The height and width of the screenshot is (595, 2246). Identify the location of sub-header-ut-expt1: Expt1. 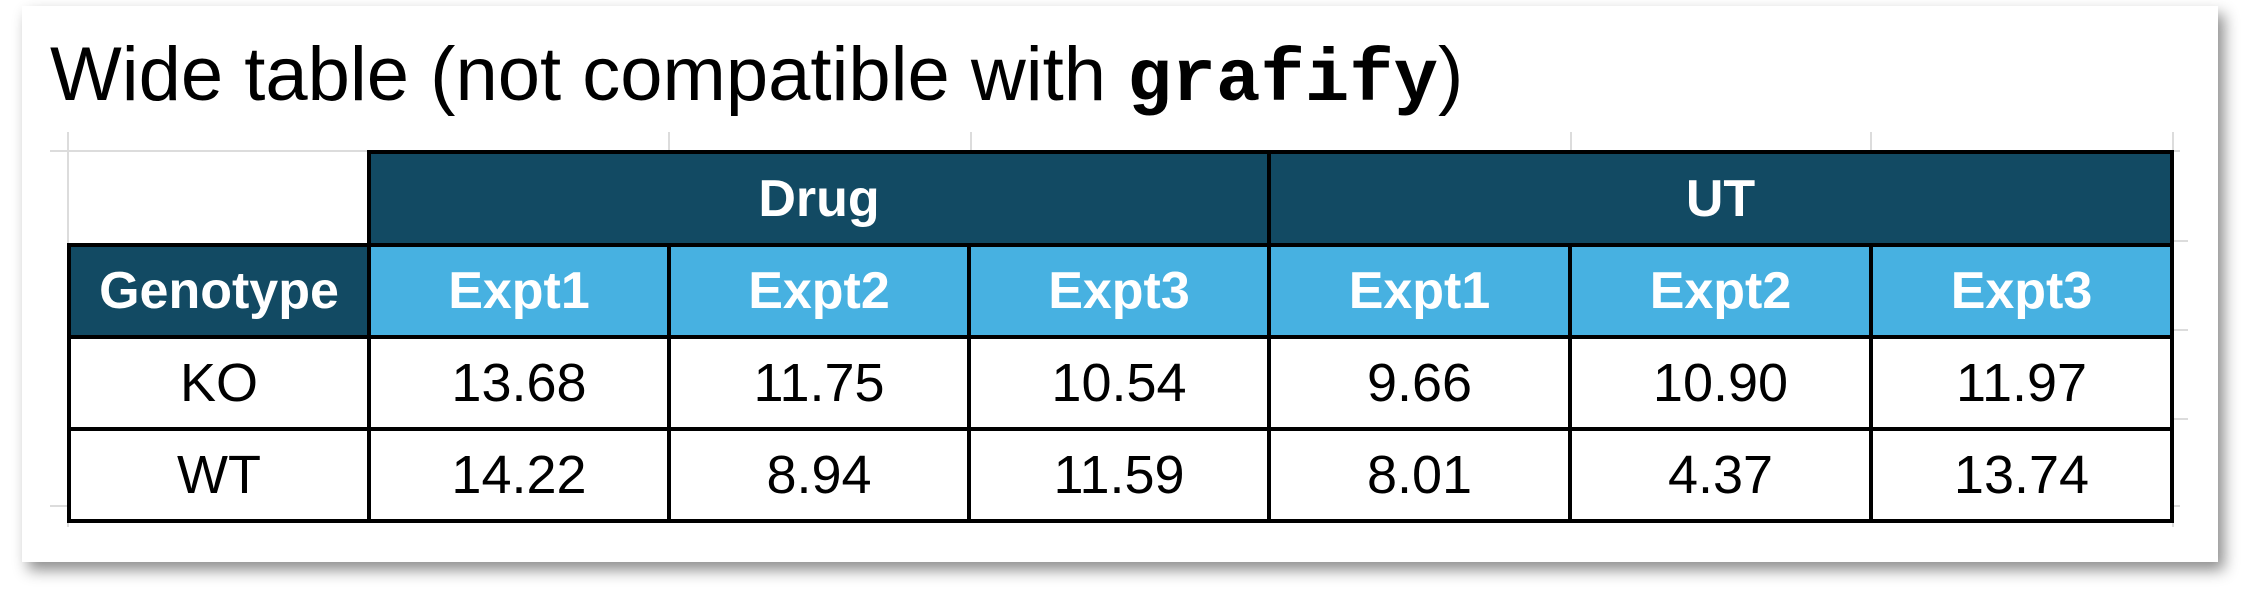
(1419, 291).